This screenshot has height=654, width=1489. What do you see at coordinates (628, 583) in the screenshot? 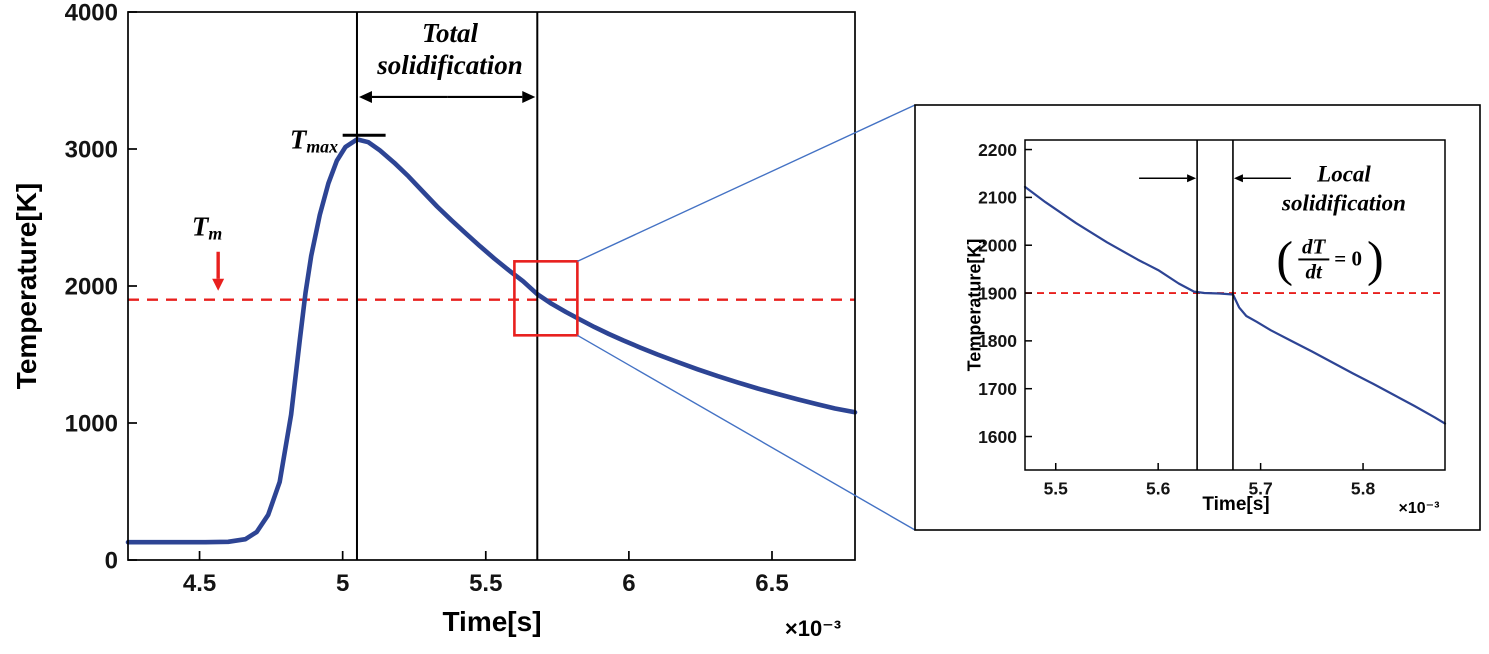
I see `main-x-tick-label: 6` at bounding box center [628, 583].